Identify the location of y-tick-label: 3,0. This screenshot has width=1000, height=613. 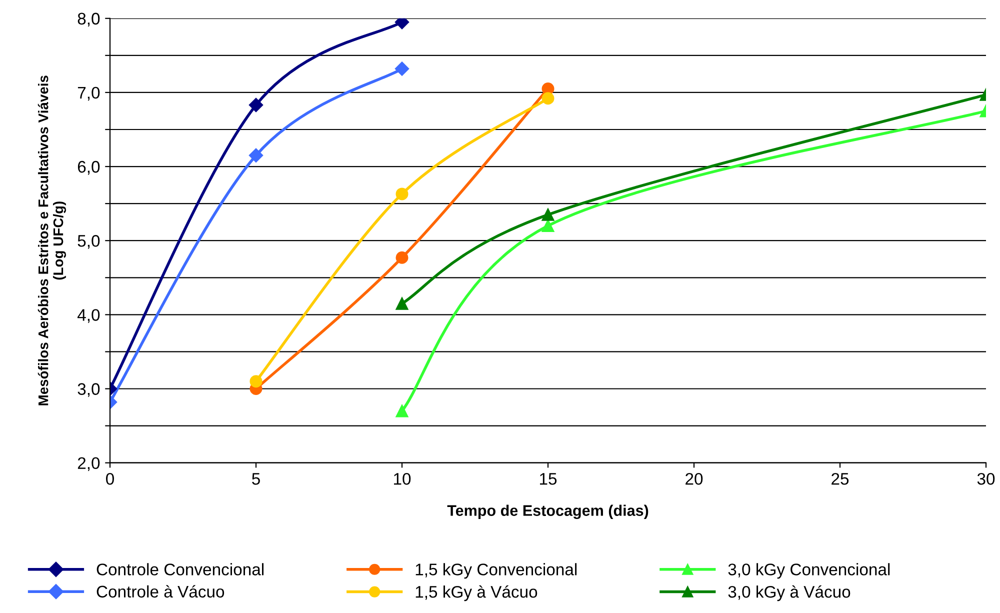
(89, 390).